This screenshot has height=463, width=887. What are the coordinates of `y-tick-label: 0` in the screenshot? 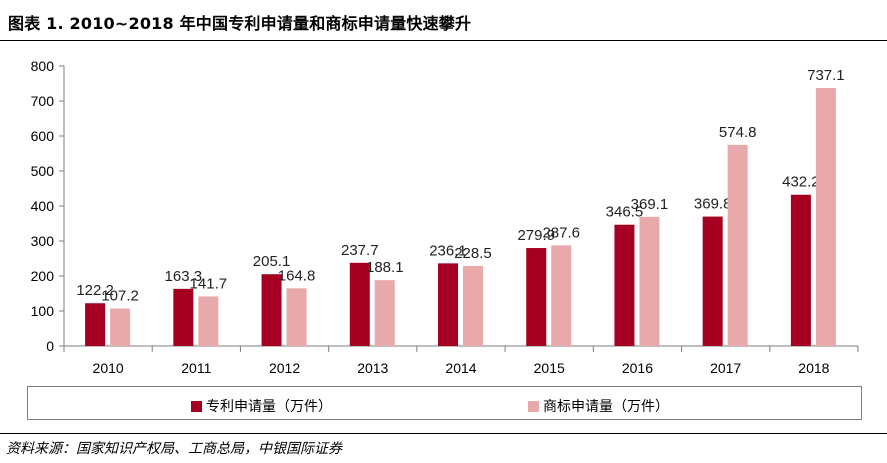 It's located at (50, 346).